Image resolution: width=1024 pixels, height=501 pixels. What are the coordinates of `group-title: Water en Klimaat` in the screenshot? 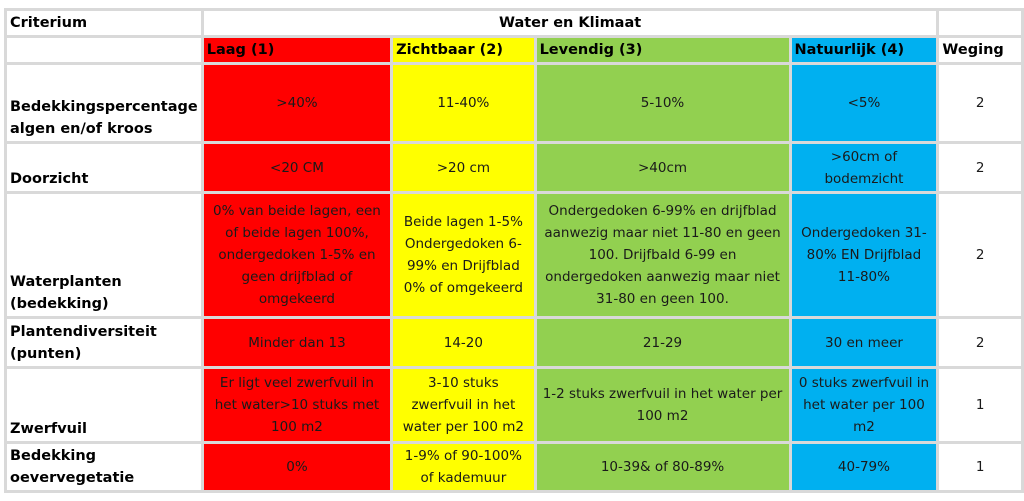 It's located at (570, 23).